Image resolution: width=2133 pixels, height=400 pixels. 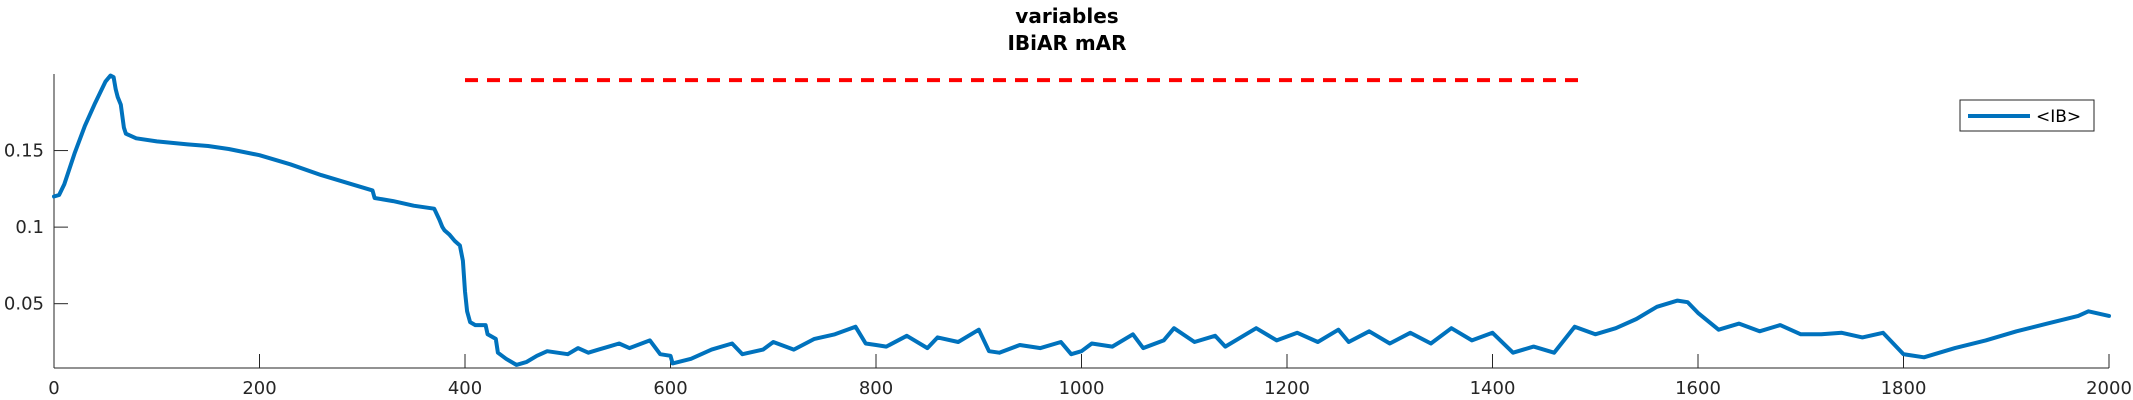 What do you see at coordinates (670, 388) in the screenshot?
I see `x-tick-label: 600` at bounding box center [670, 388].